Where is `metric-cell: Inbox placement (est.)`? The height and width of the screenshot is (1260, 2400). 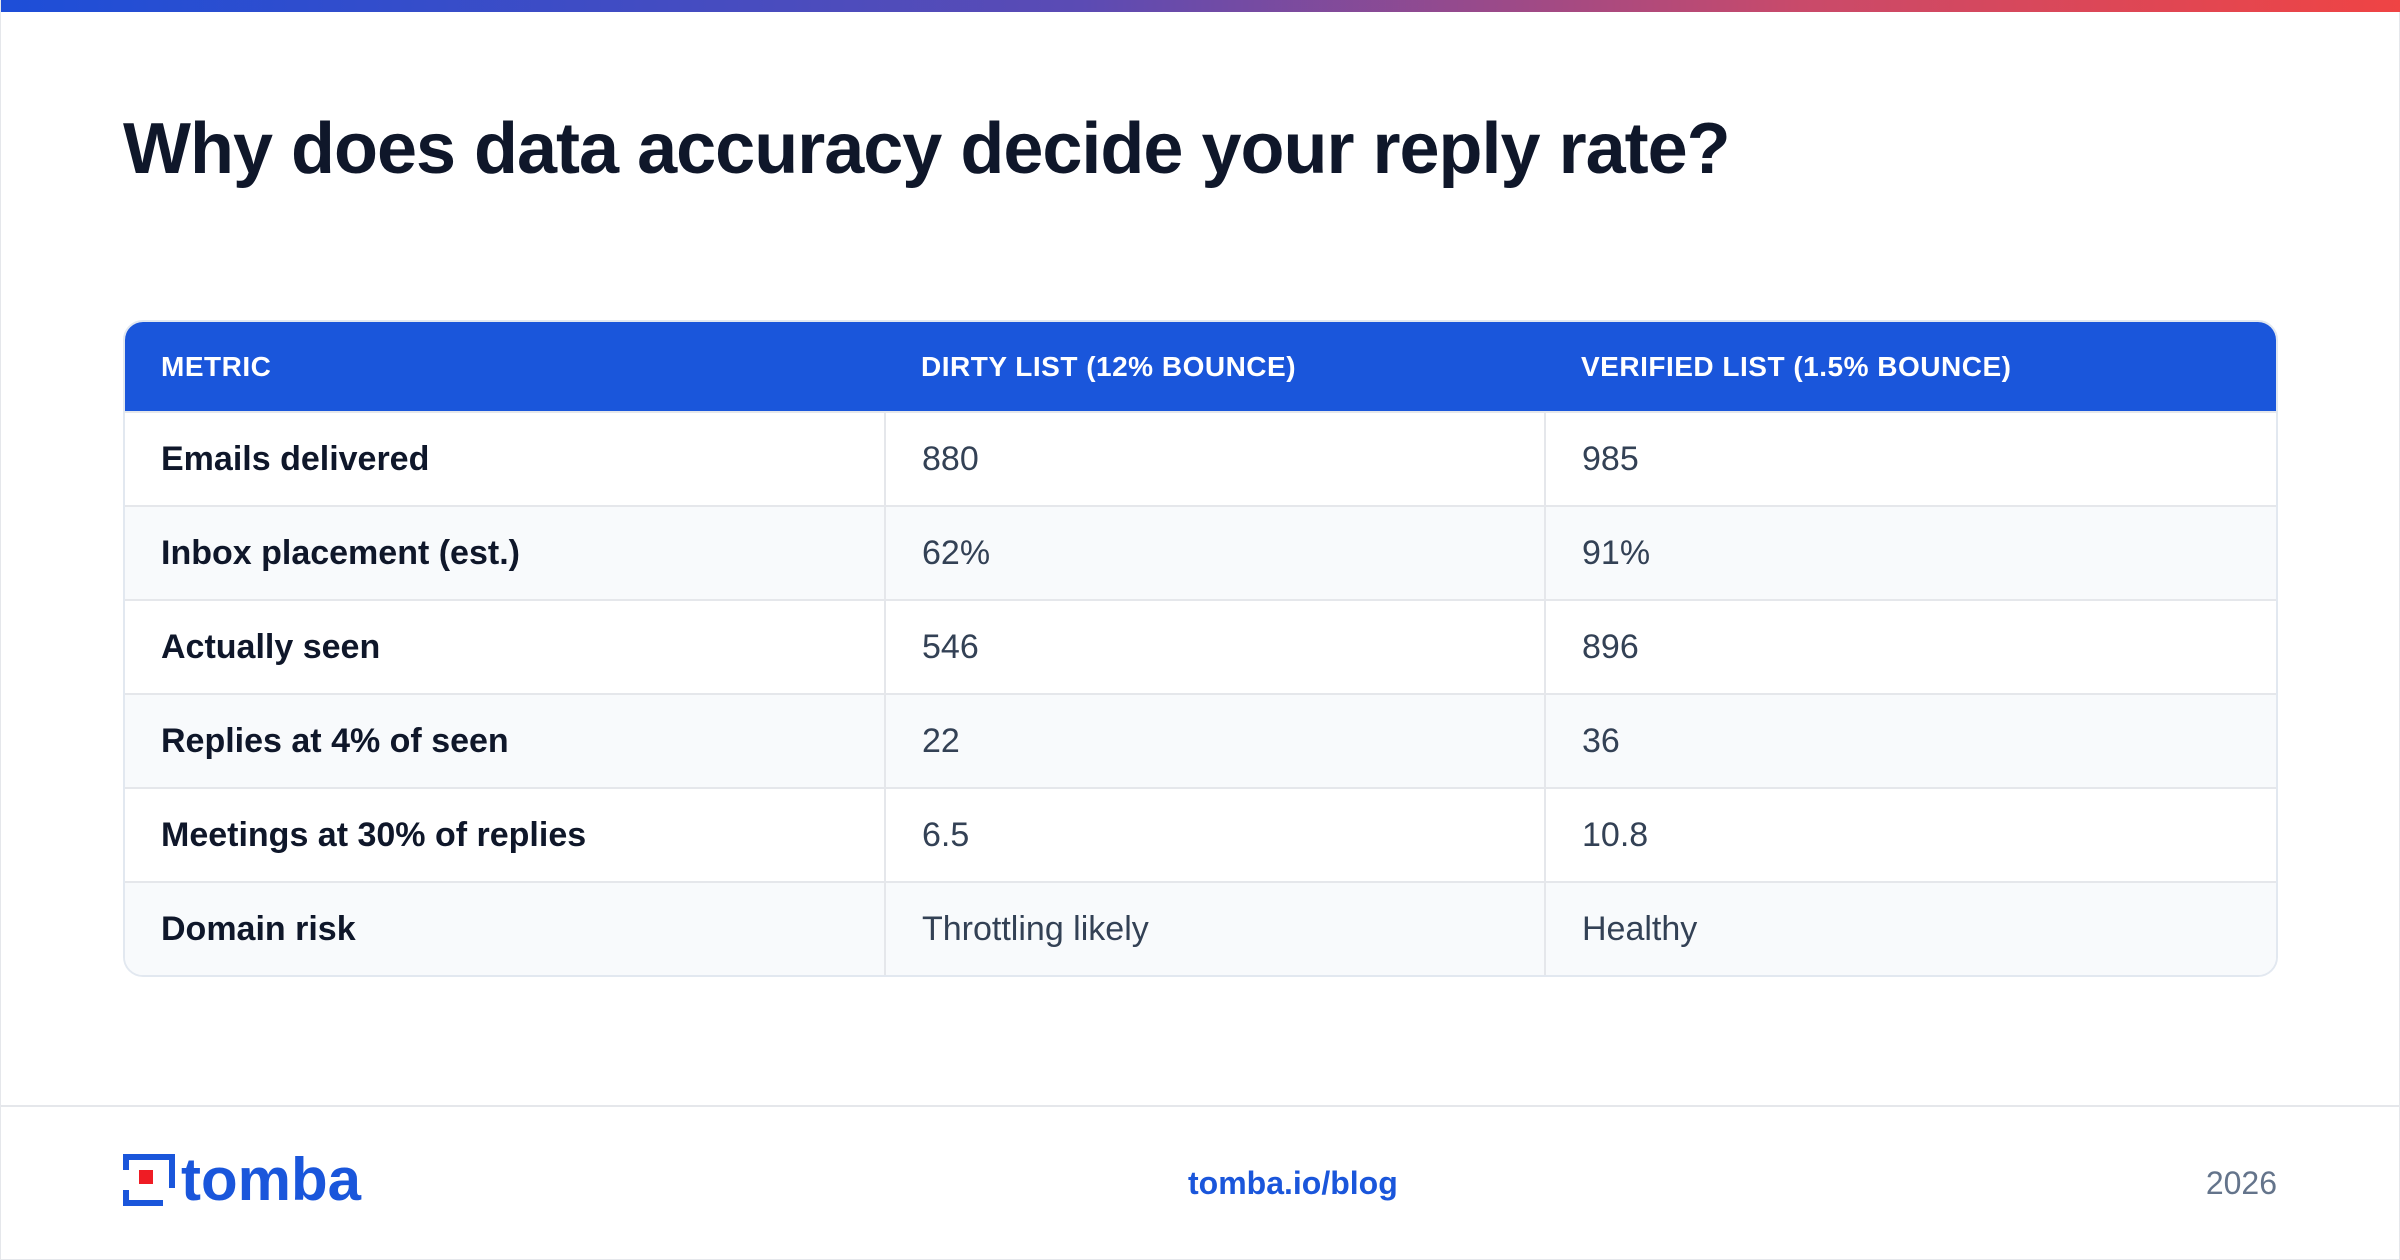 metric-cell: Inbox placement (est.) is located at coordinates (505, 552).